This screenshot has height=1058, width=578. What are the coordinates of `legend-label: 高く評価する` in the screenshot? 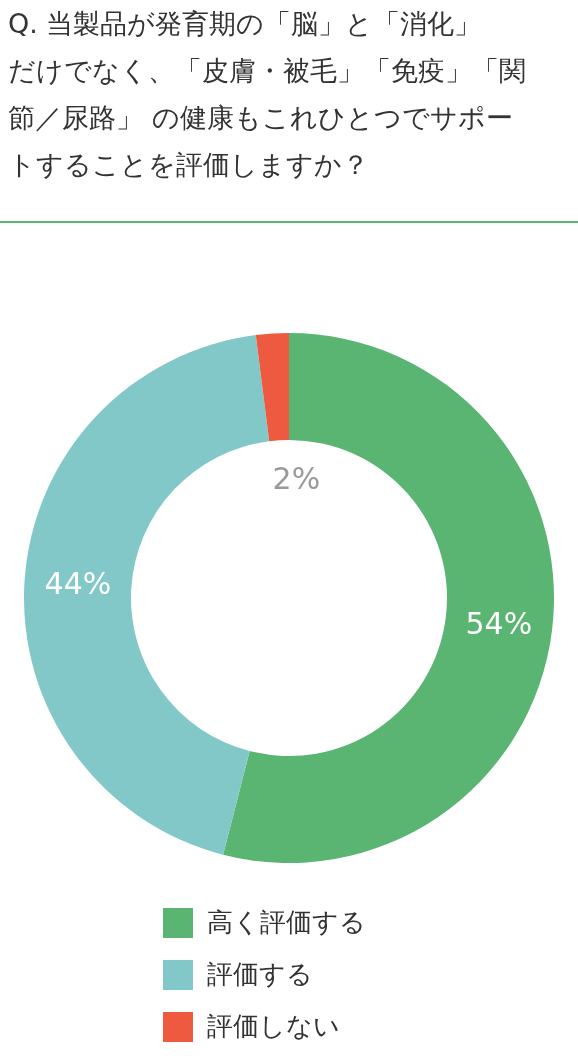 It's located at (286, 922).